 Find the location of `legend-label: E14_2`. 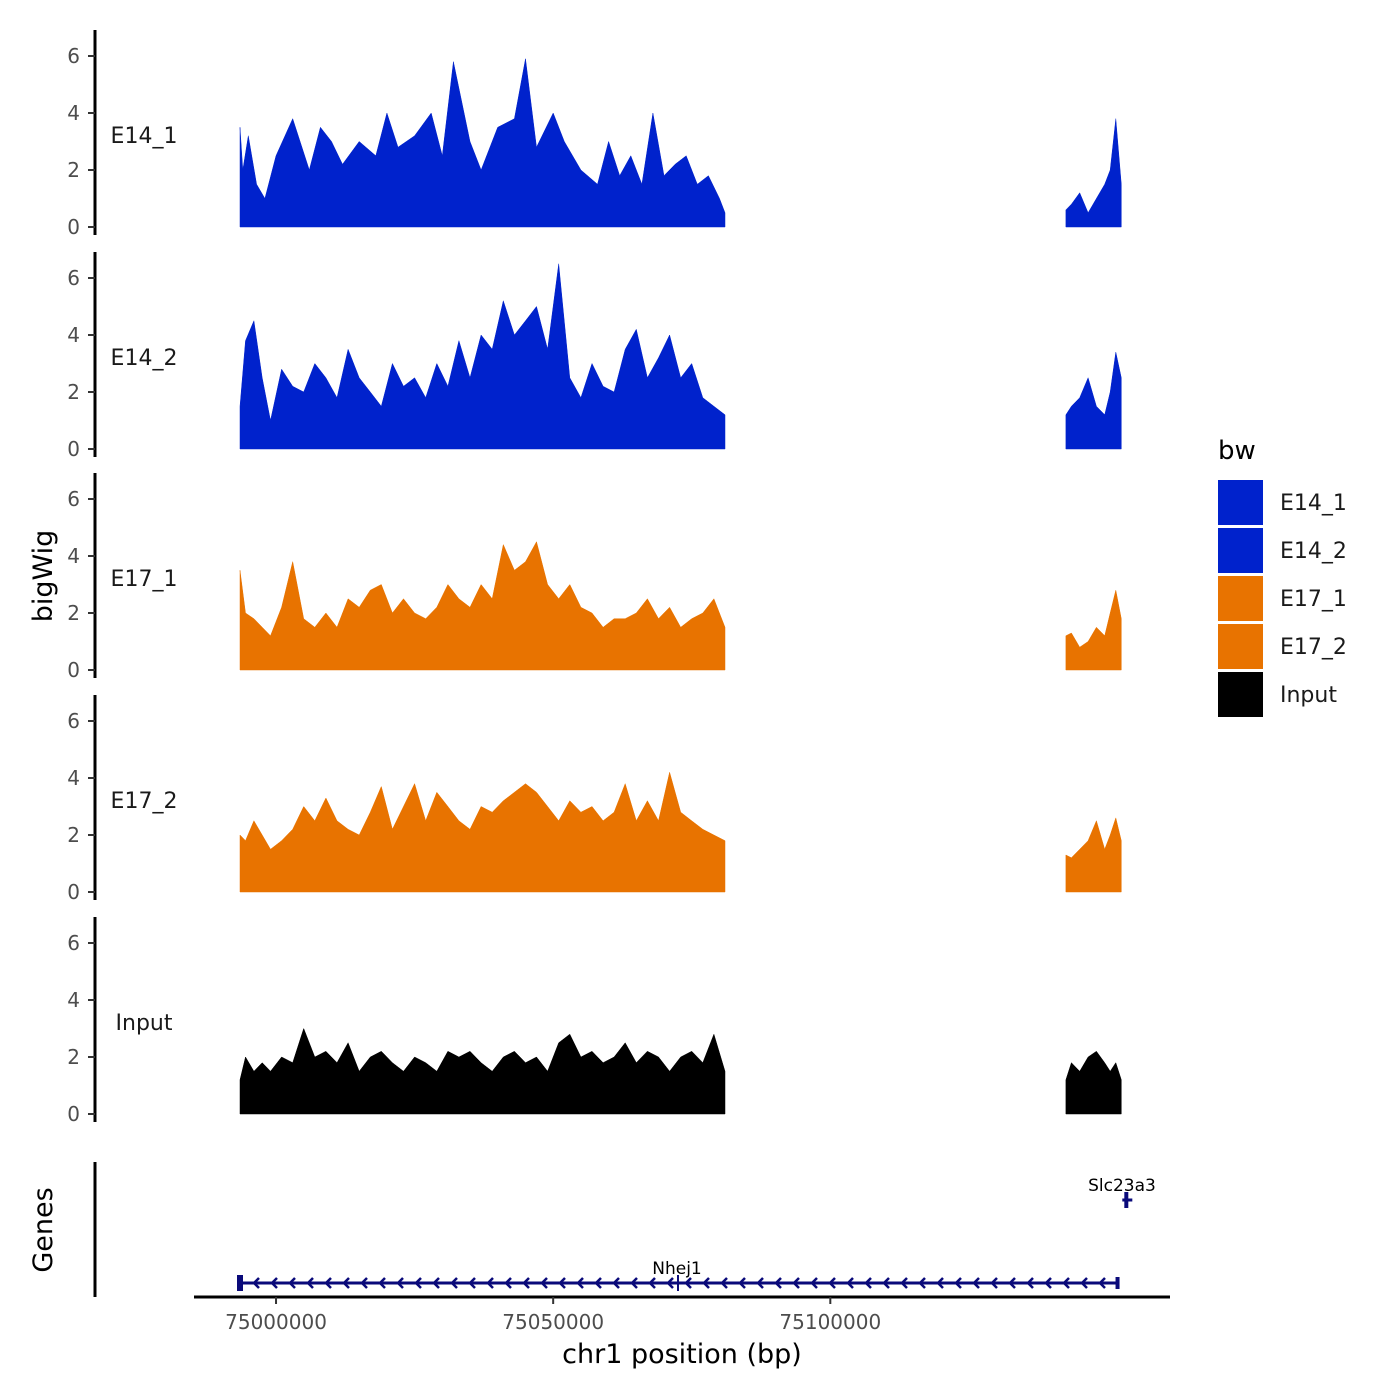

legend-label: E14_2 is located at coordinates (1313, 551).